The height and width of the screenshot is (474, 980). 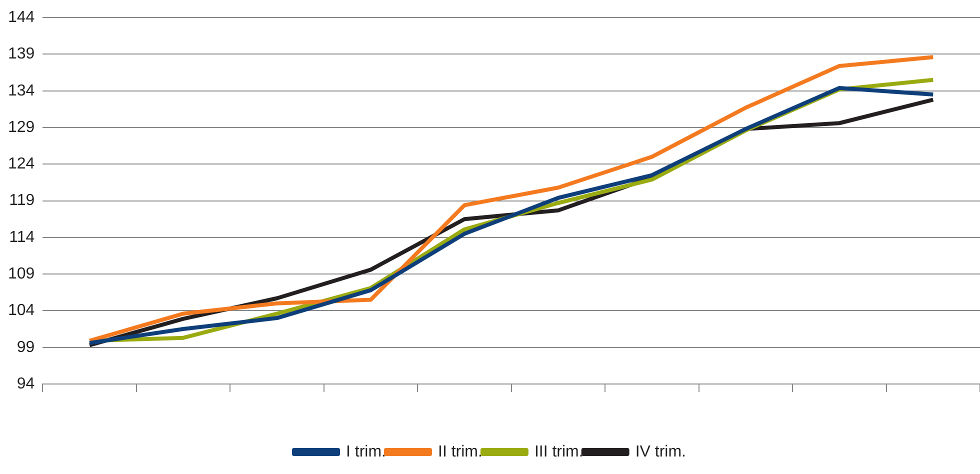 What do you see at coordinates (22, 237) in the screenshot?
I see `y-tick-label: 114` at bounding box center [22, 237].